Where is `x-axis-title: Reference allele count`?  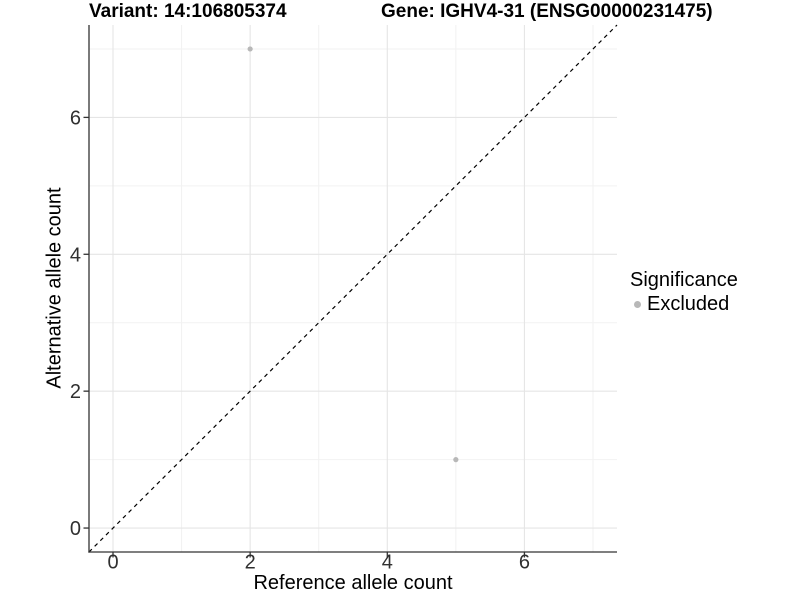 x-axis-title: Reference allele count is located at coordinates (353, 583).